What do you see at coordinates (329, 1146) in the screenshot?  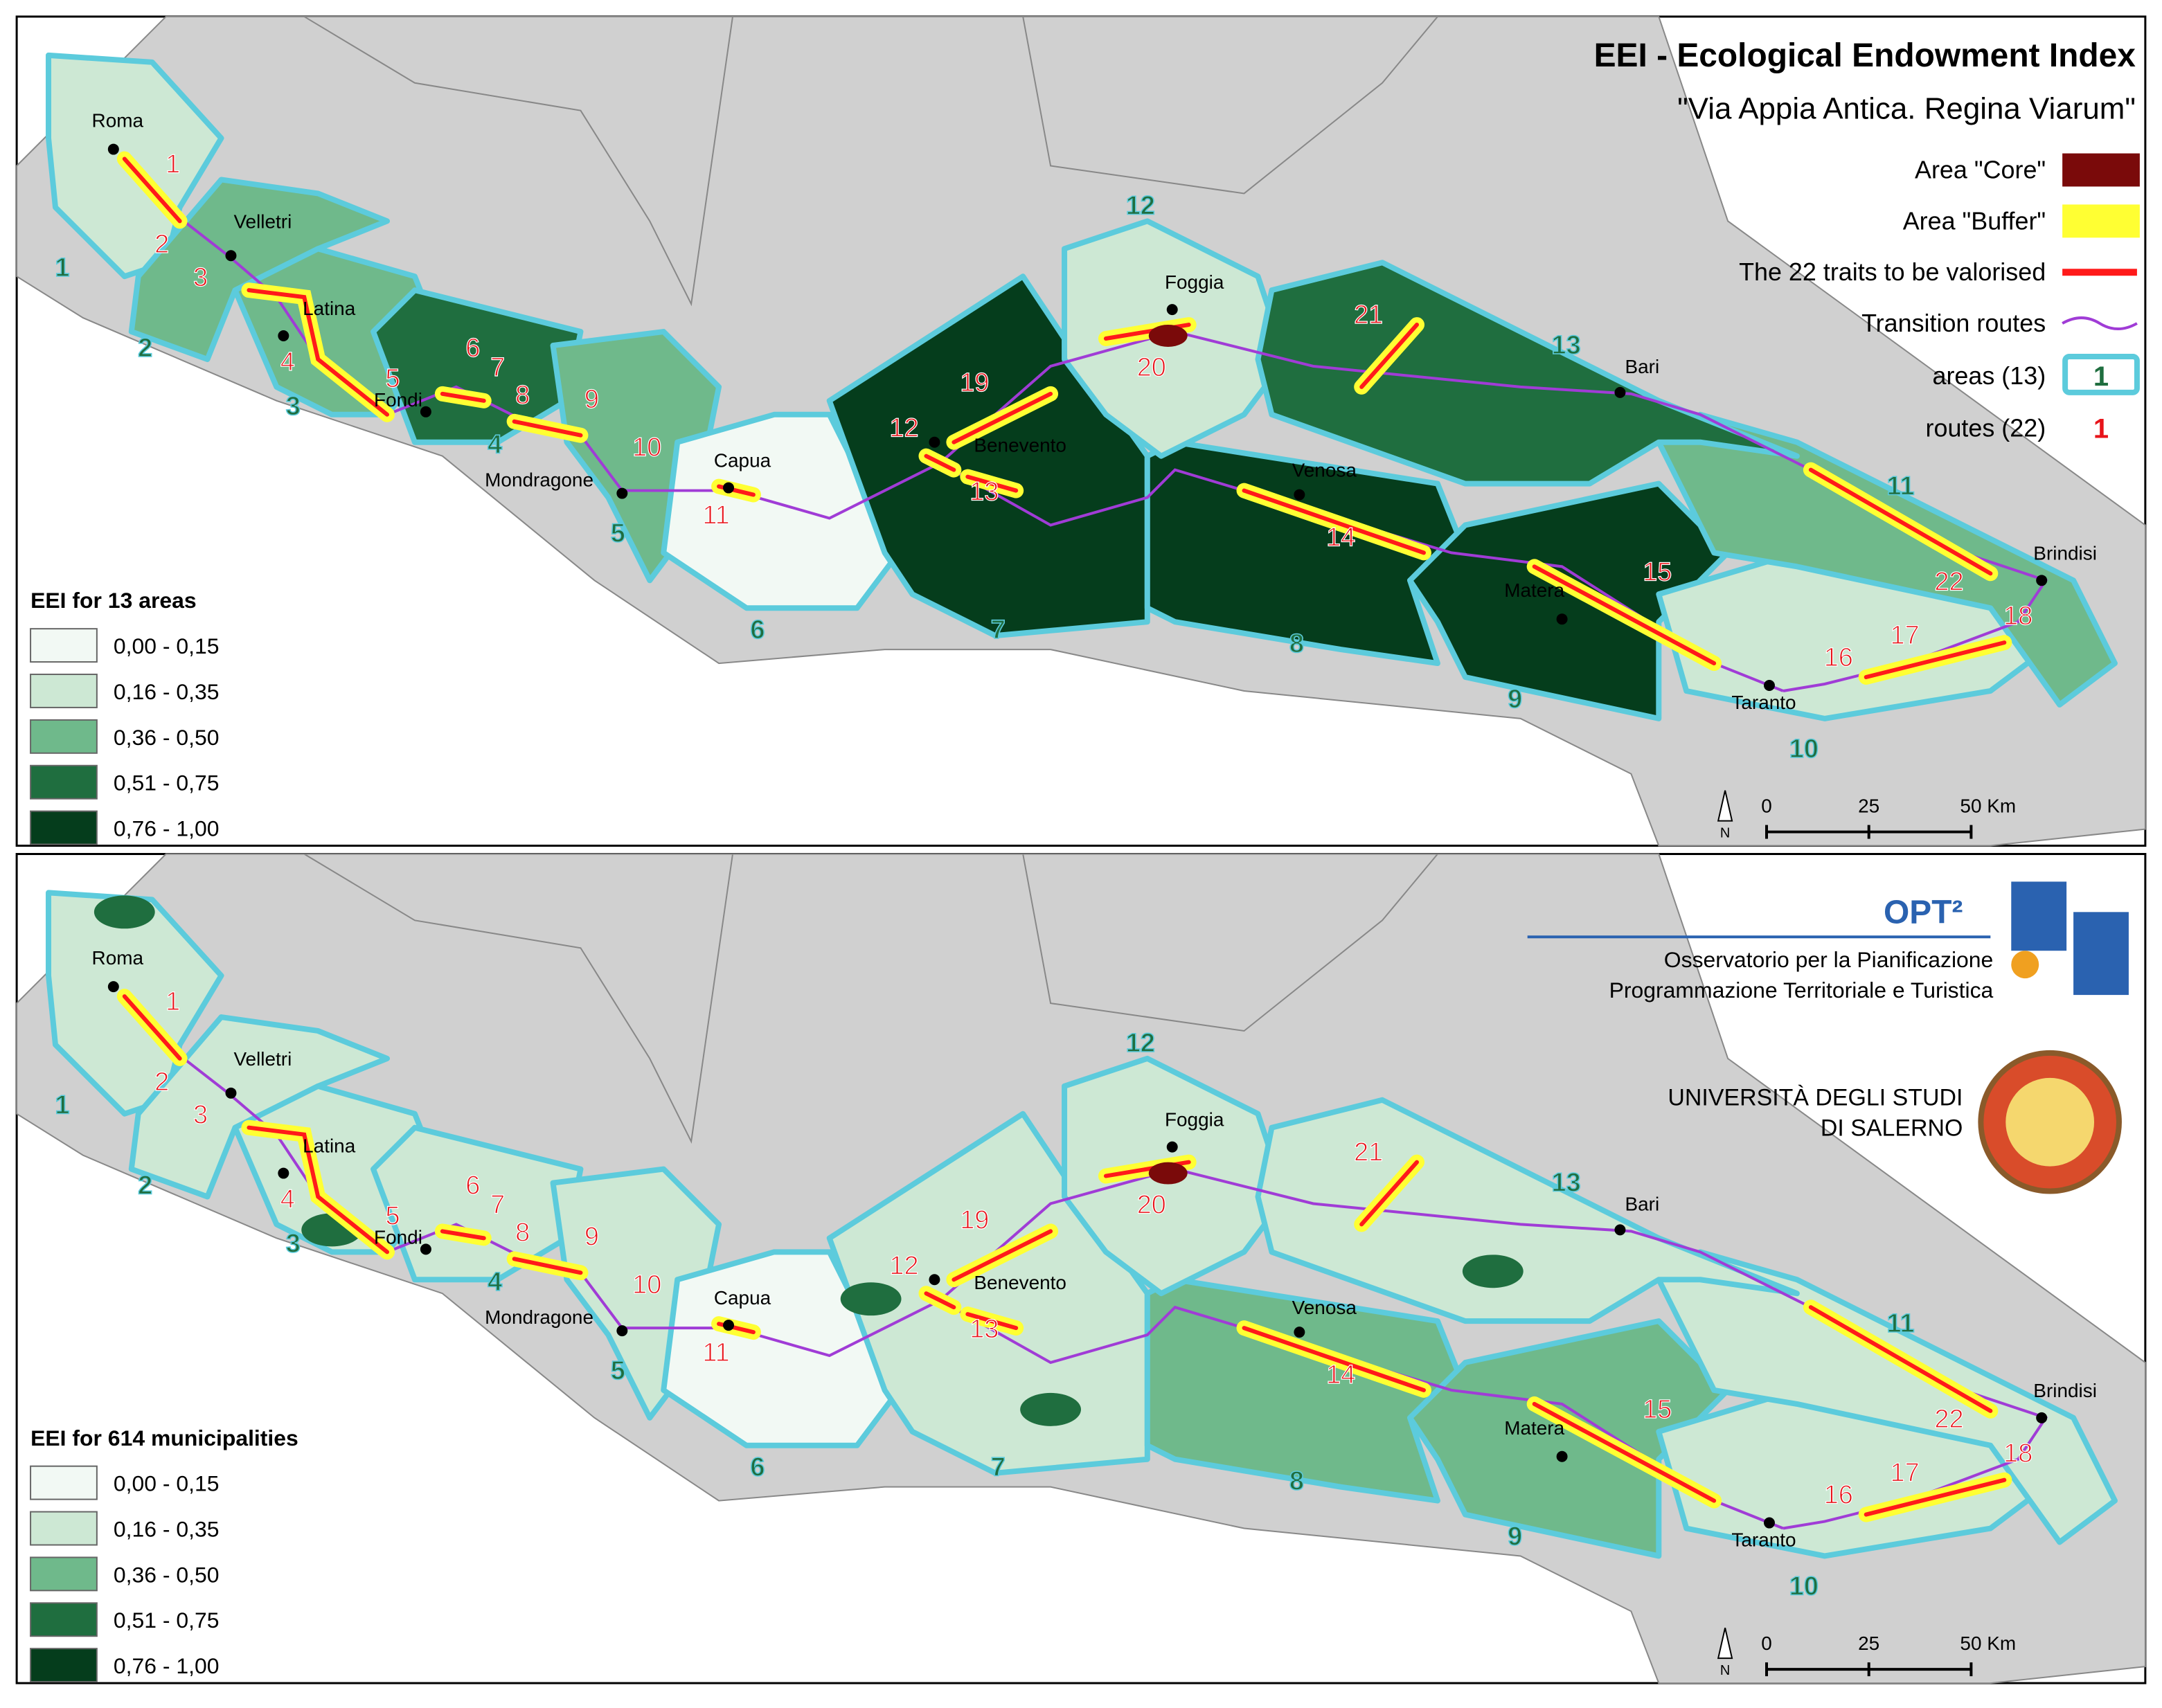 I see `city-label: Latina` at bounding box center [329, 1146].